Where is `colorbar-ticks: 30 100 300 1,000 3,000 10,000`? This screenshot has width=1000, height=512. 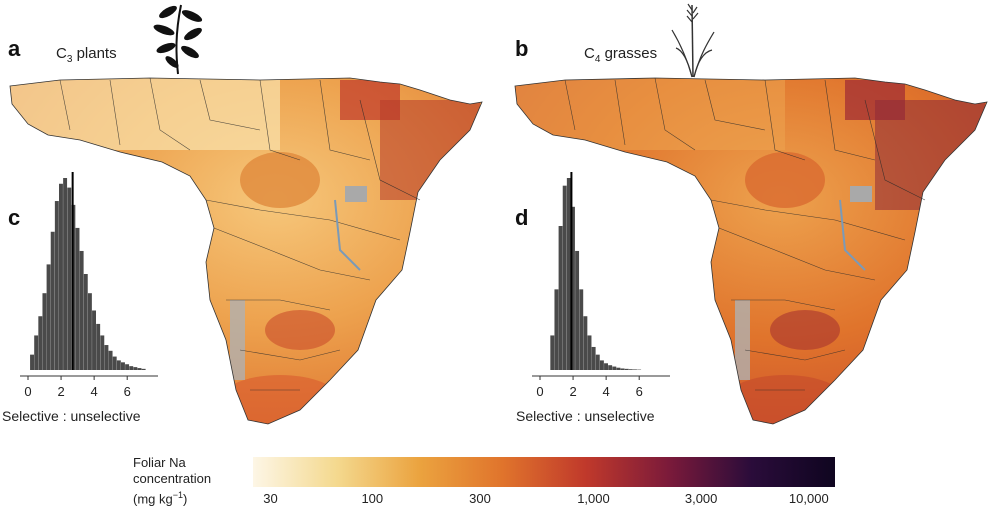
colorbar-ticks: 30 100 300 1,000 3,000 10,000 is located at coordinates (544, 500).